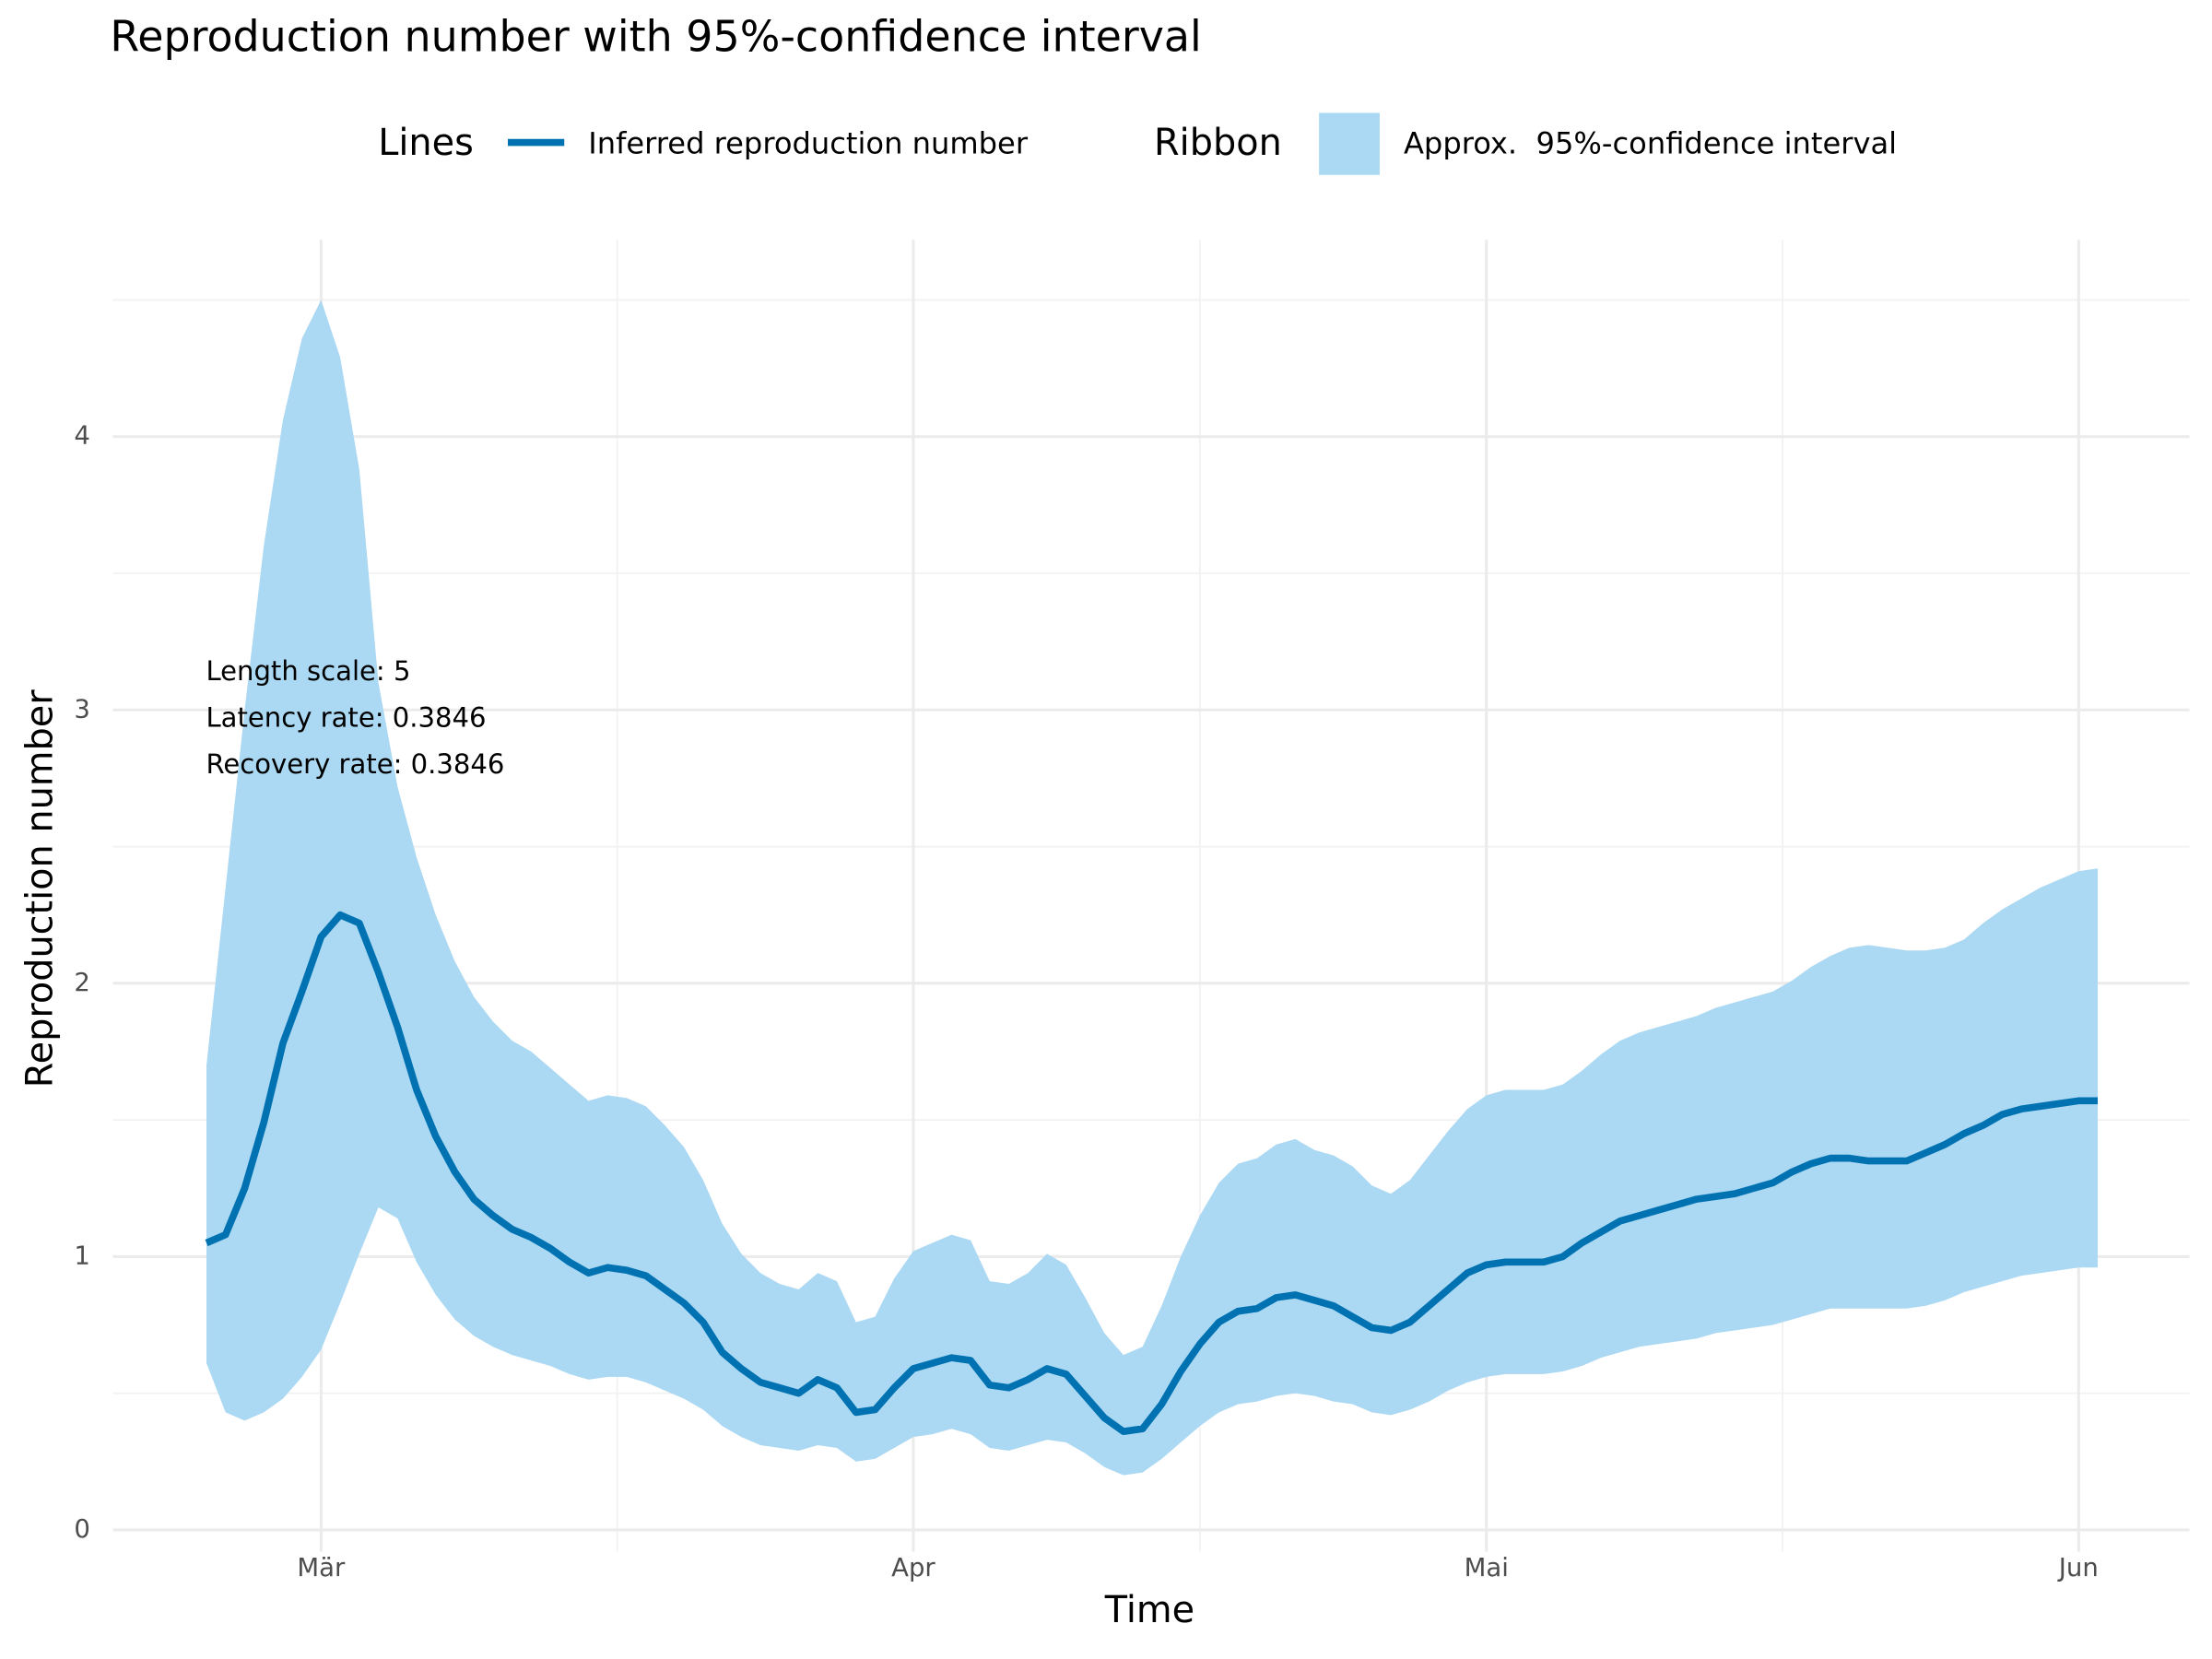 This screenshot has width=2212, height=1659. I want to click on legend-swatch, so click(1349, 143).